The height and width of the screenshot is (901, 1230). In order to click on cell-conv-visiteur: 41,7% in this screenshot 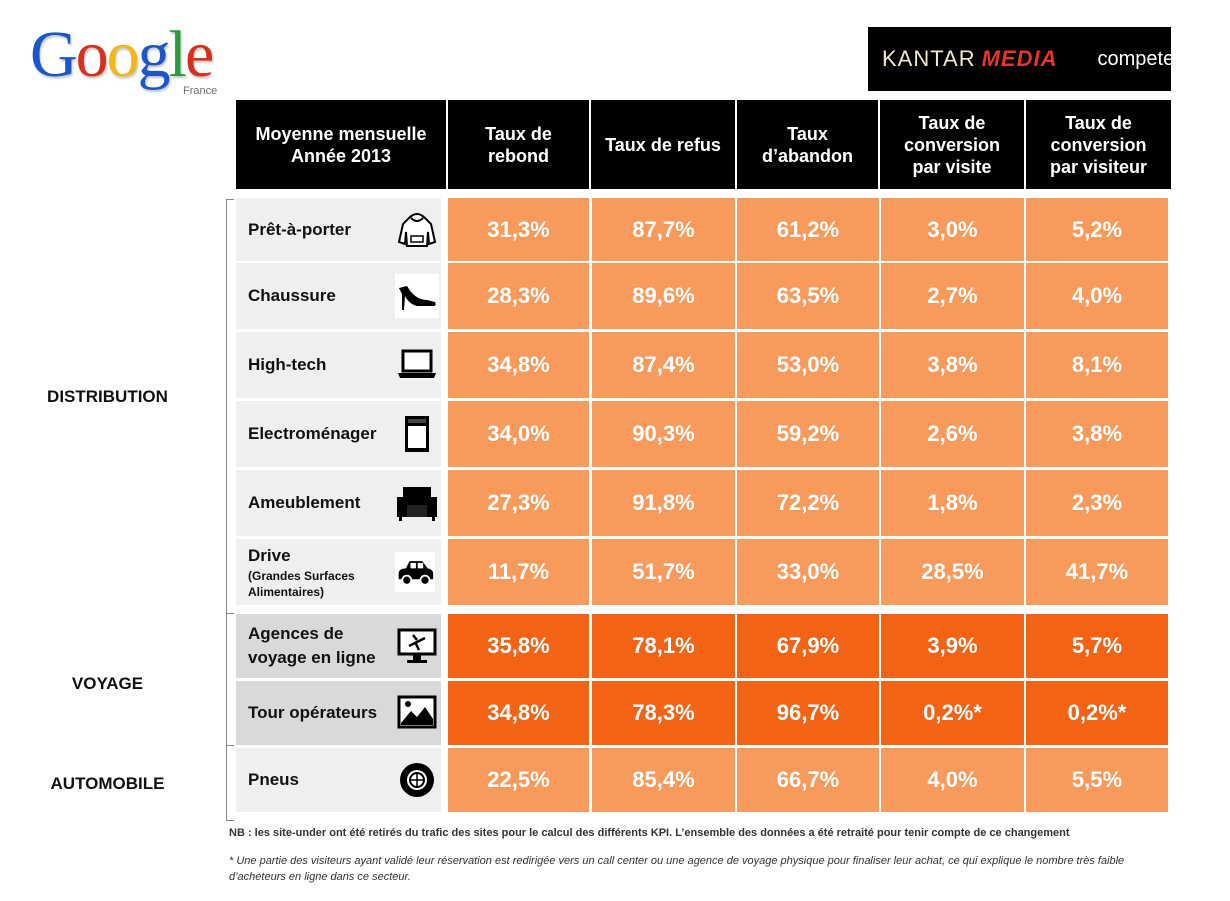, I will do `click(1097, 572)`.